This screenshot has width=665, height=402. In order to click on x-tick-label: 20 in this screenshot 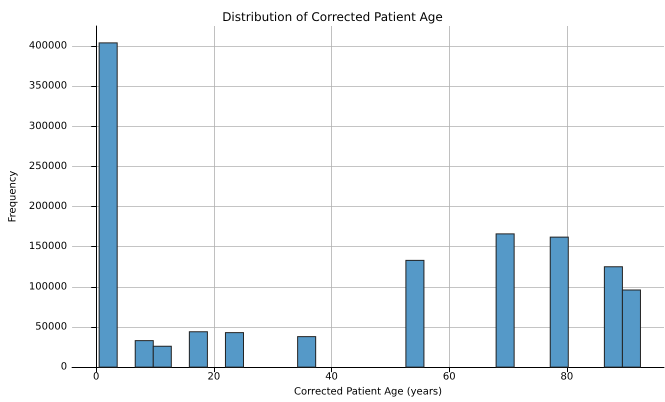, I will do `click(214, 377)`.